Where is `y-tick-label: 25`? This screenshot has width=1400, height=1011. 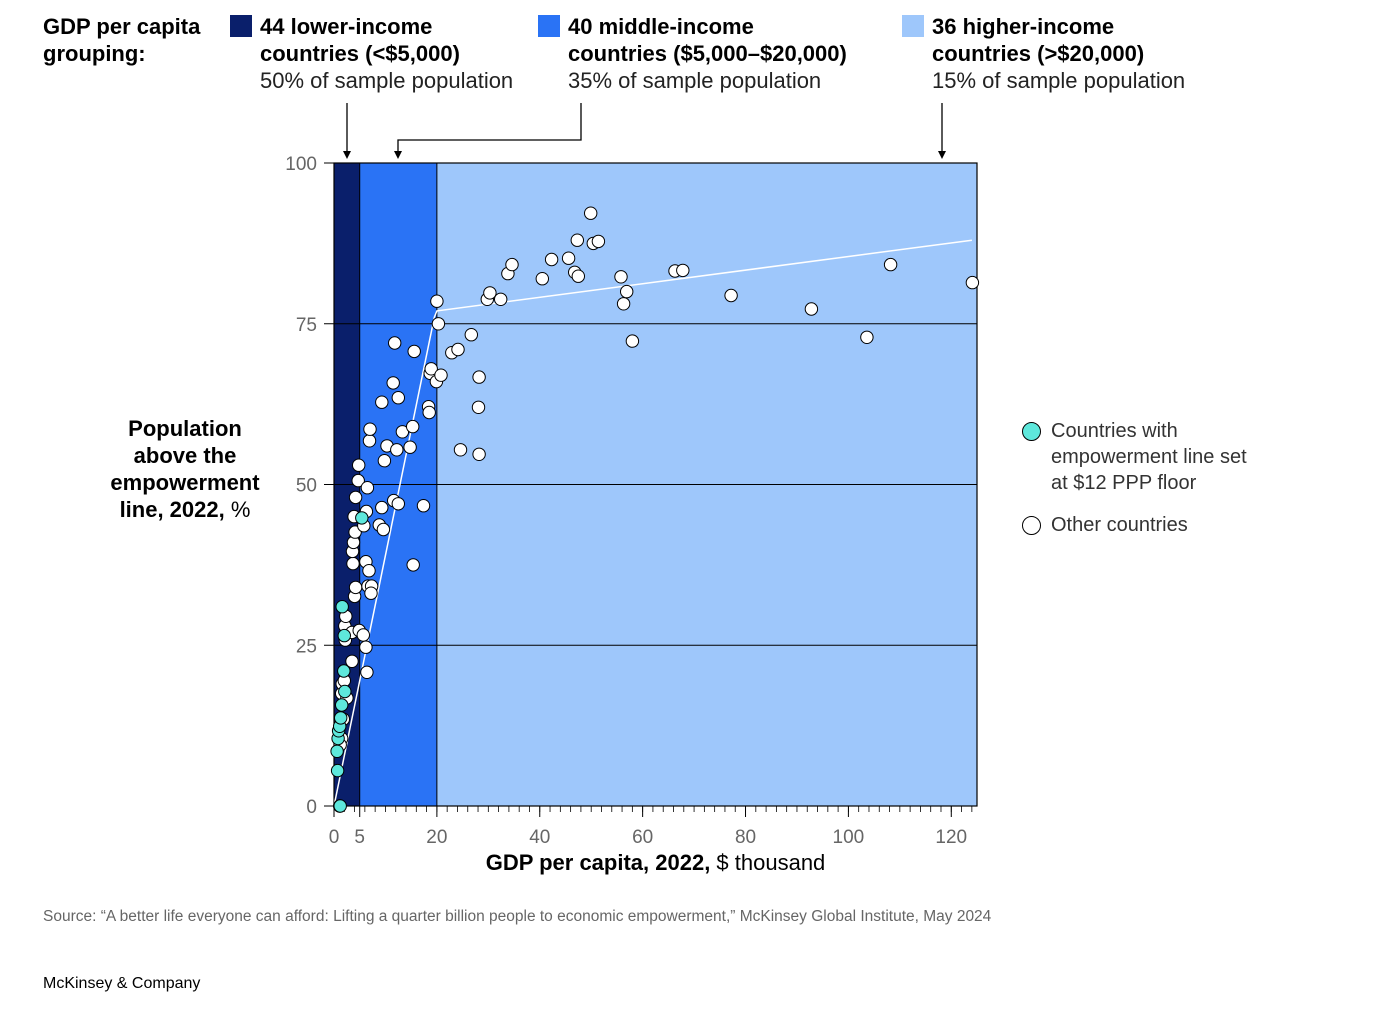 y-tick-label: 25 is located at coordinates (306, 646).